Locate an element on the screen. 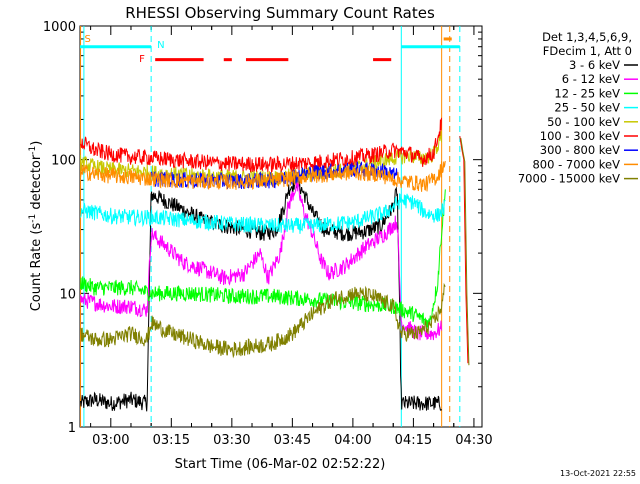 This screenshot has height=484, width=640. y-axis-label-main: Count Rate (s is located at coordinates (36, 267).